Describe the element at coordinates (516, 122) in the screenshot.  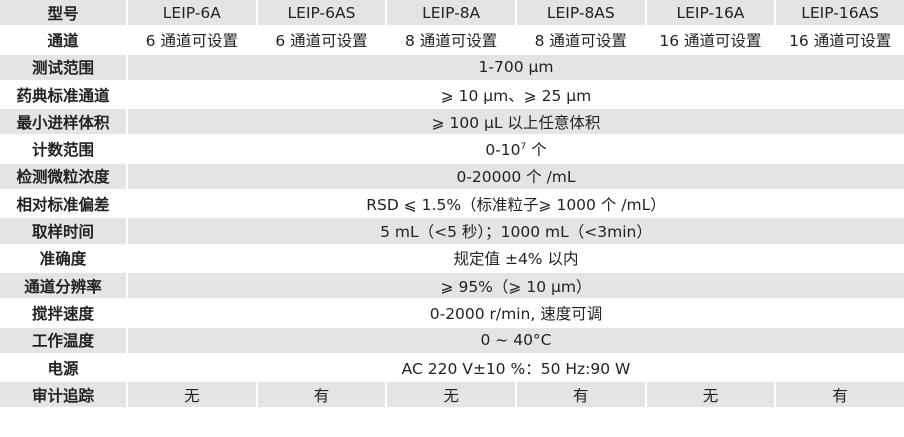
I see `value-cell: ⩾ 100 μL 以上任意体积` at that location.